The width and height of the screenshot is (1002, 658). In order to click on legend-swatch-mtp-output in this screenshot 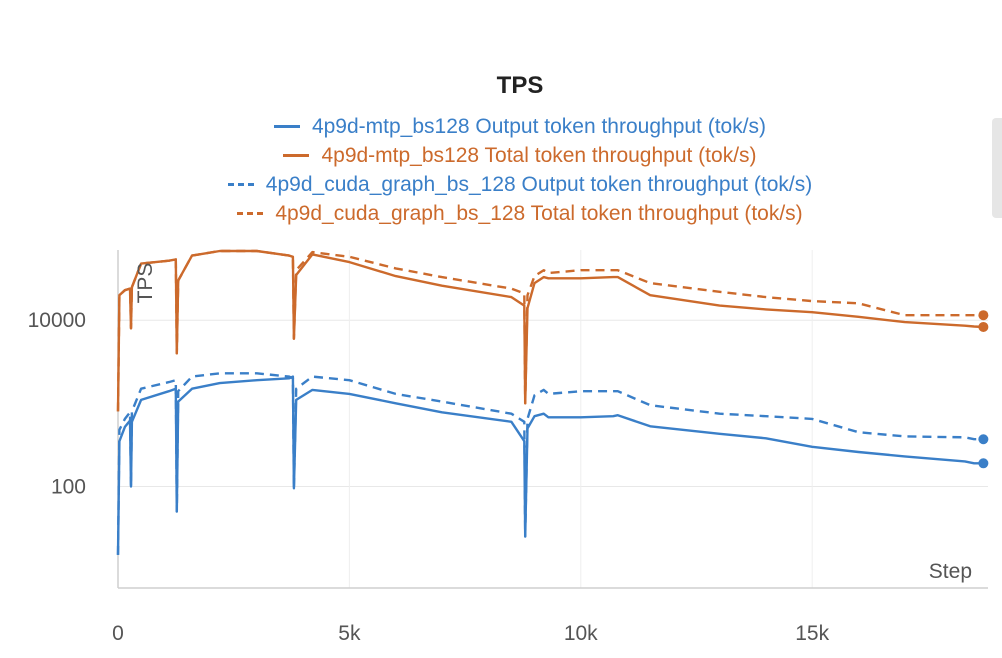, I will do `click(286, 126)`.